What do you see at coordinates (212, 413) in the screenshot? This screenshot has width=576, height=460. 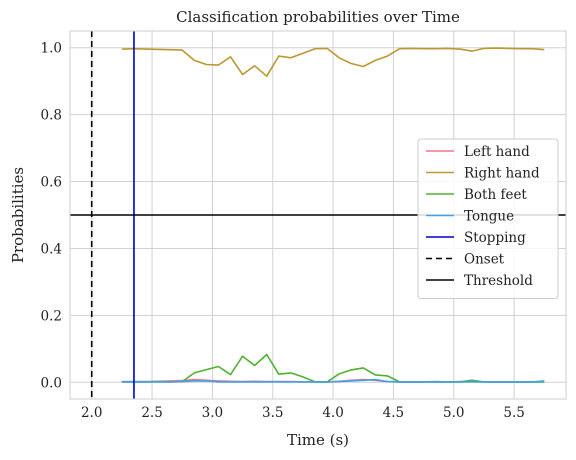 I see `x-tick-label: 3.0` at bounding box center [212, 413].